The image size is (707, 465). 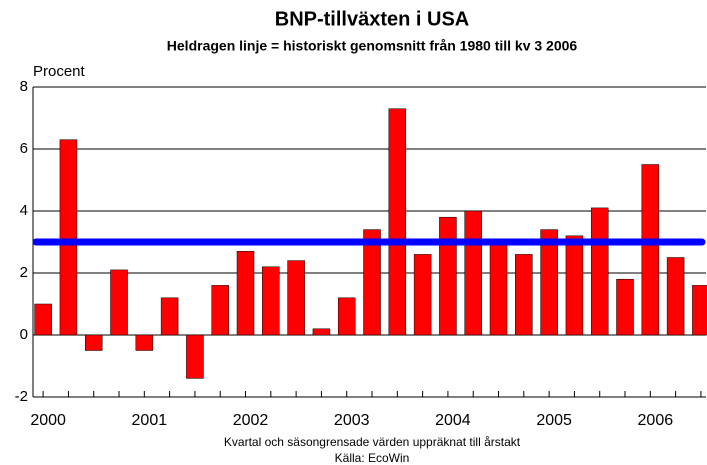 What do you see at coordinates (24, 86) in the screenshot?
I see `y-tick-label: 8` at bounding box center [24, 86].